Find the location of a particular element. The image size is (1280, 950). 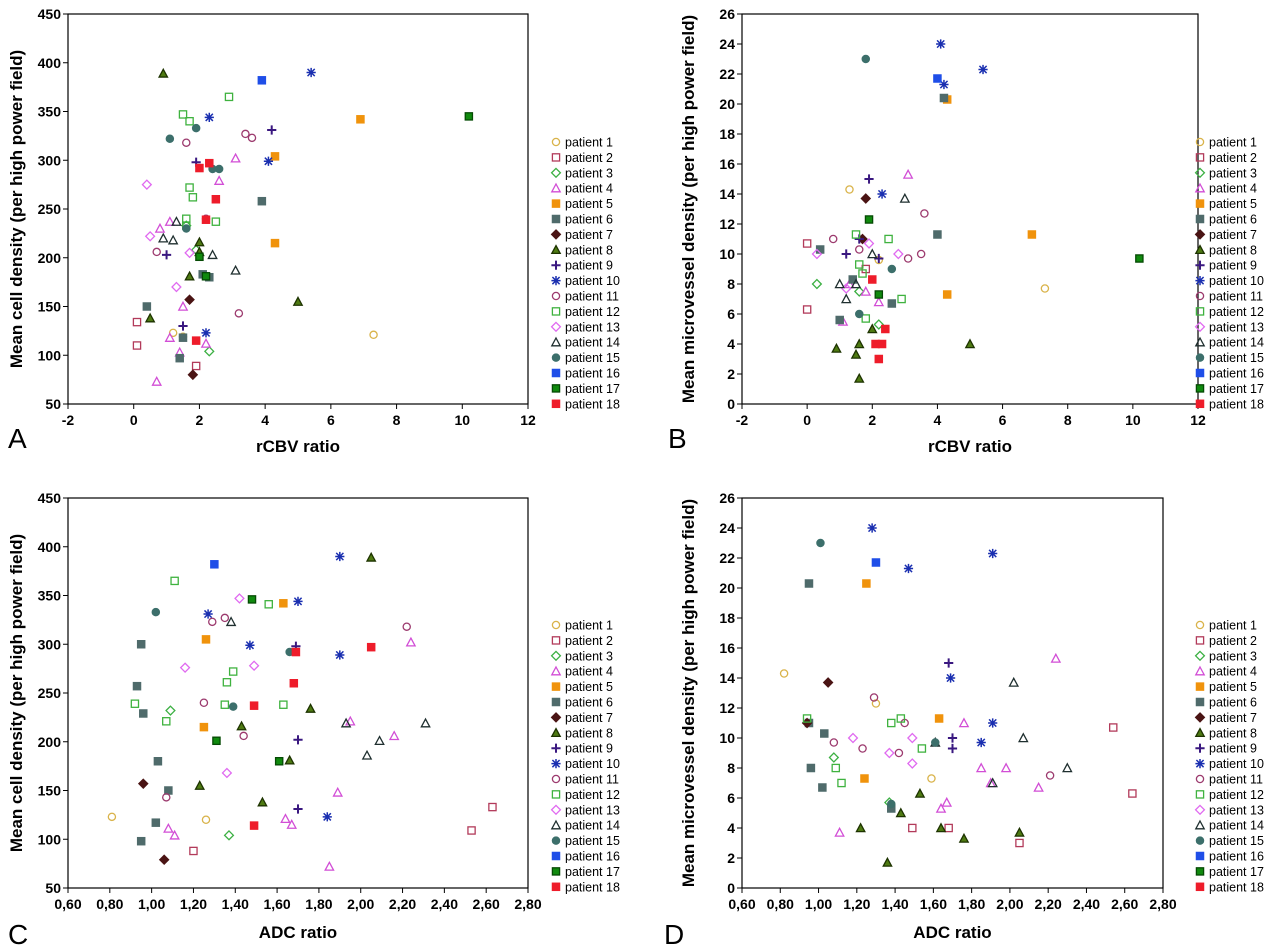

y-tick-label: 250 is located at coordinates (50, 693).